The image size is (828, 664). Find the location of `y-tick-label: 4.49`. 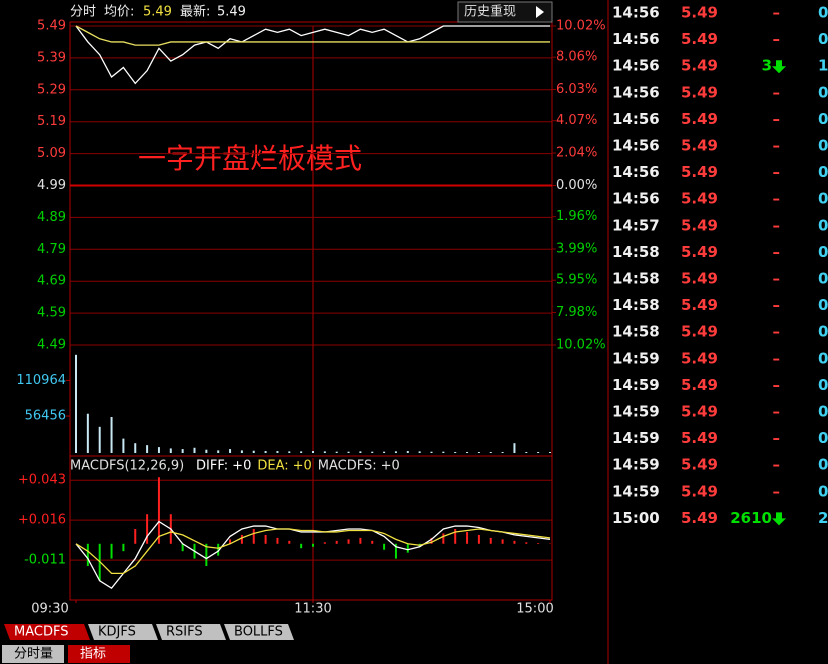

y-tick-label: 4.49 is located at coordinates (51, 345).